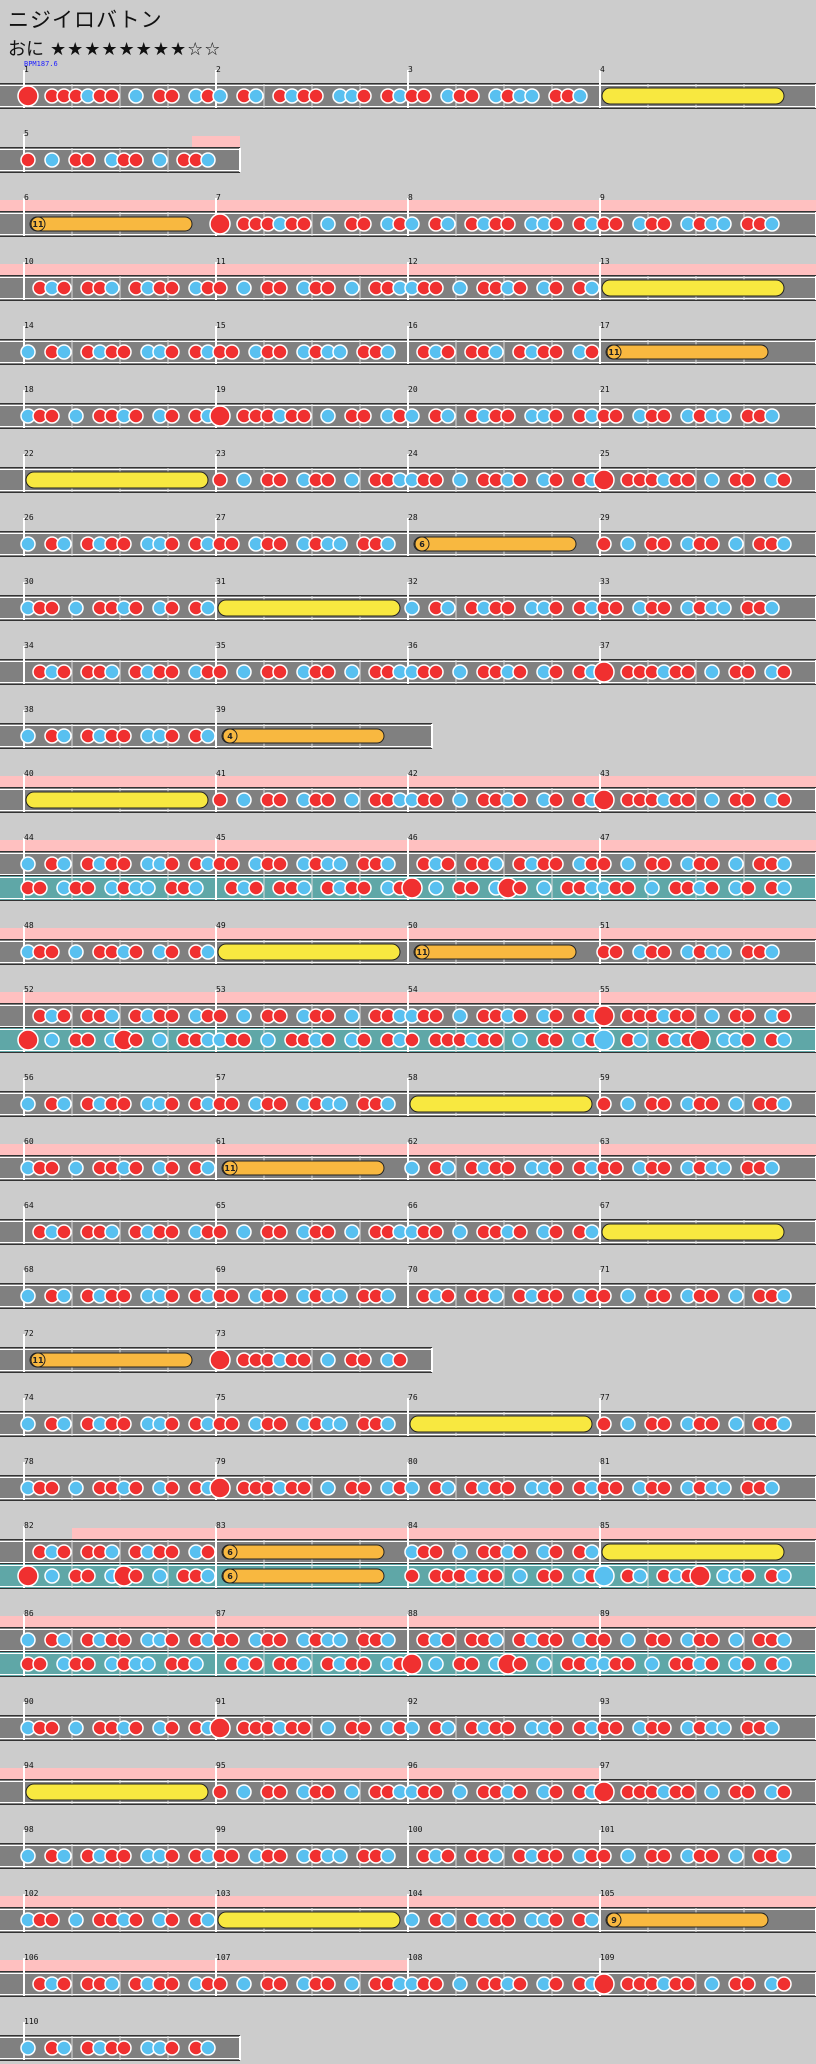 The height and width of the screenshot is (2064, 816). What do you see at coordinates (221, 989) in the screenshot?
I see `measure-number: 53` at bounding box center [221, 989].